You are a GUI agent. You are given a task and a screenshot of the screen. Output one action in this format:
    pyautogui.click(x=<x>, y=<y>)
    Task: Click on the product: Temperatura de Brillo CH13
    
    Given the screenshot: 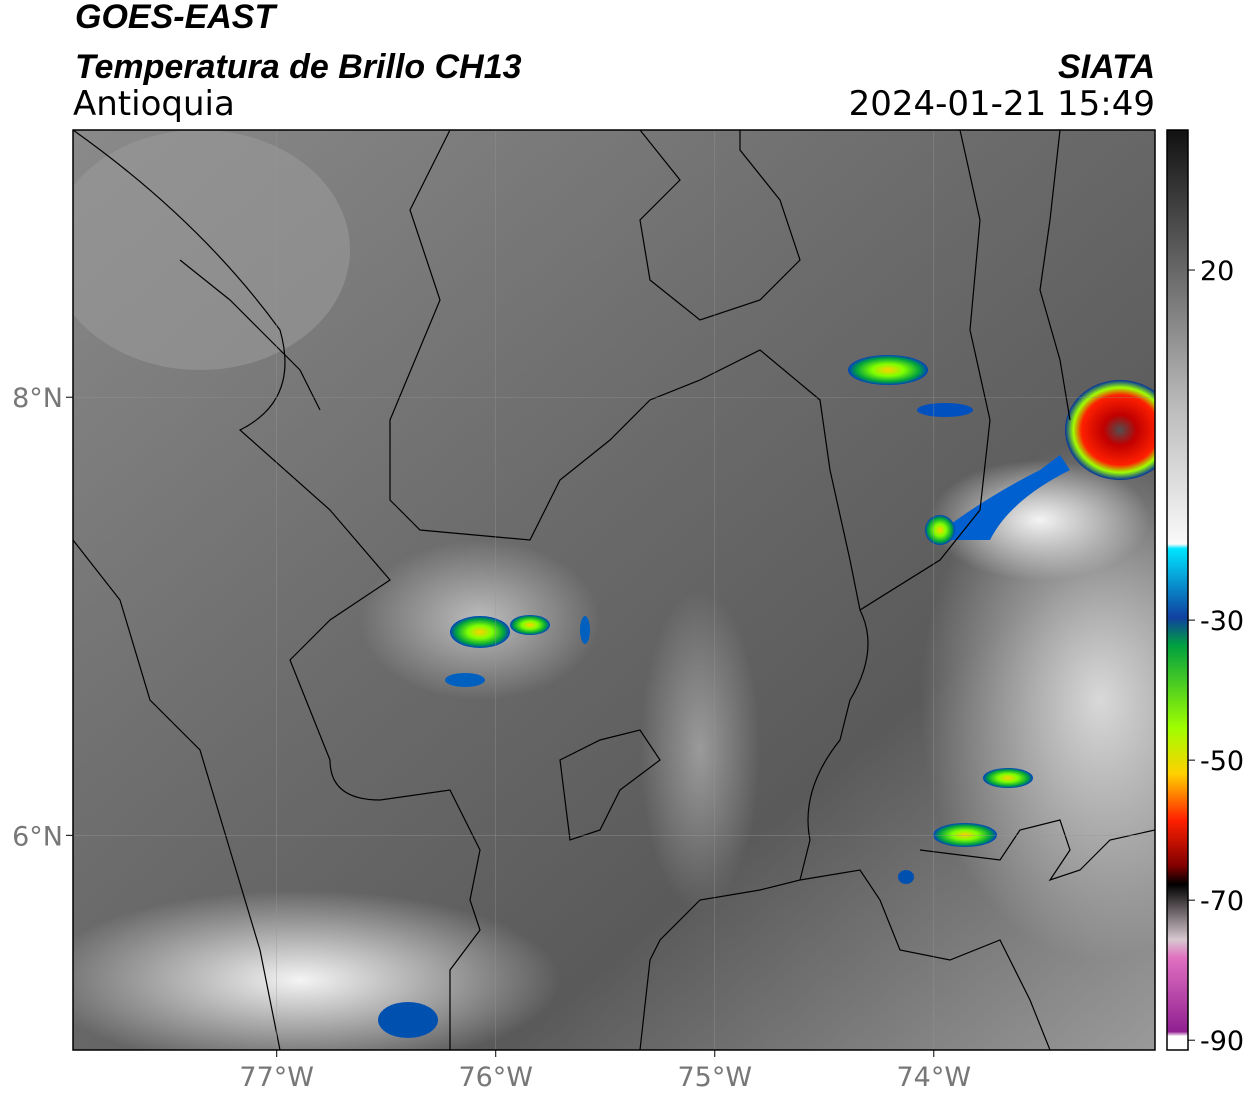 What is the action you would take?
    pyautogui.click(x=298, y=67)
    